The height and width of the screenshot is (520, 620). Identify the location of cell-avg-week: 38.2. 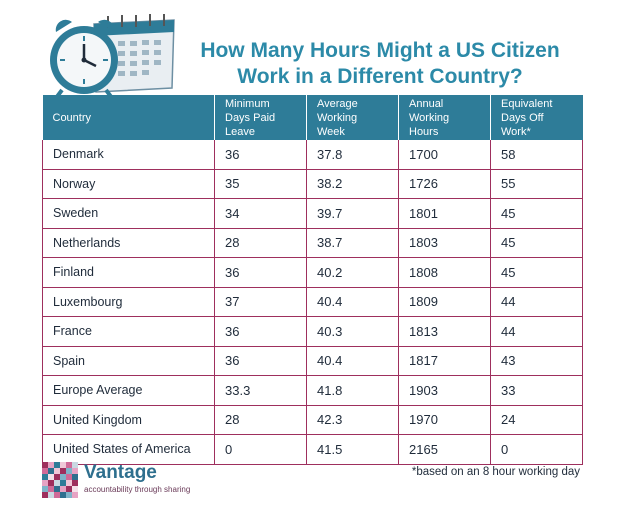
(352, 184).